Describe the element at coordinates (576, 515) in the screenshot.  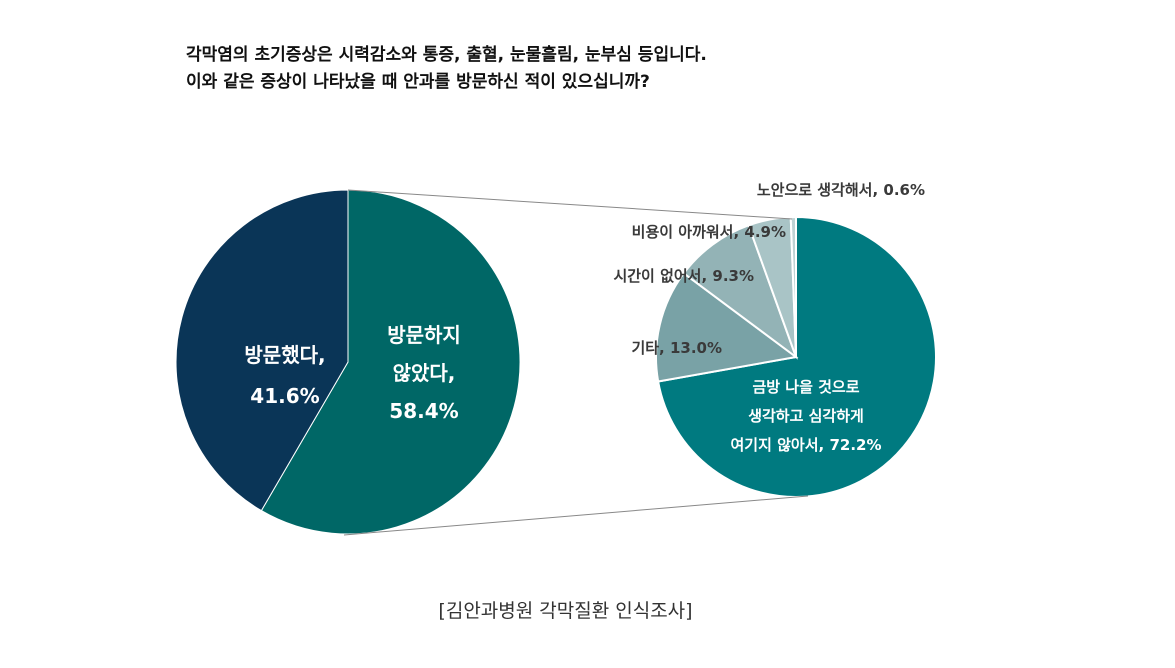
I see `connector-line-bottom` at that location.